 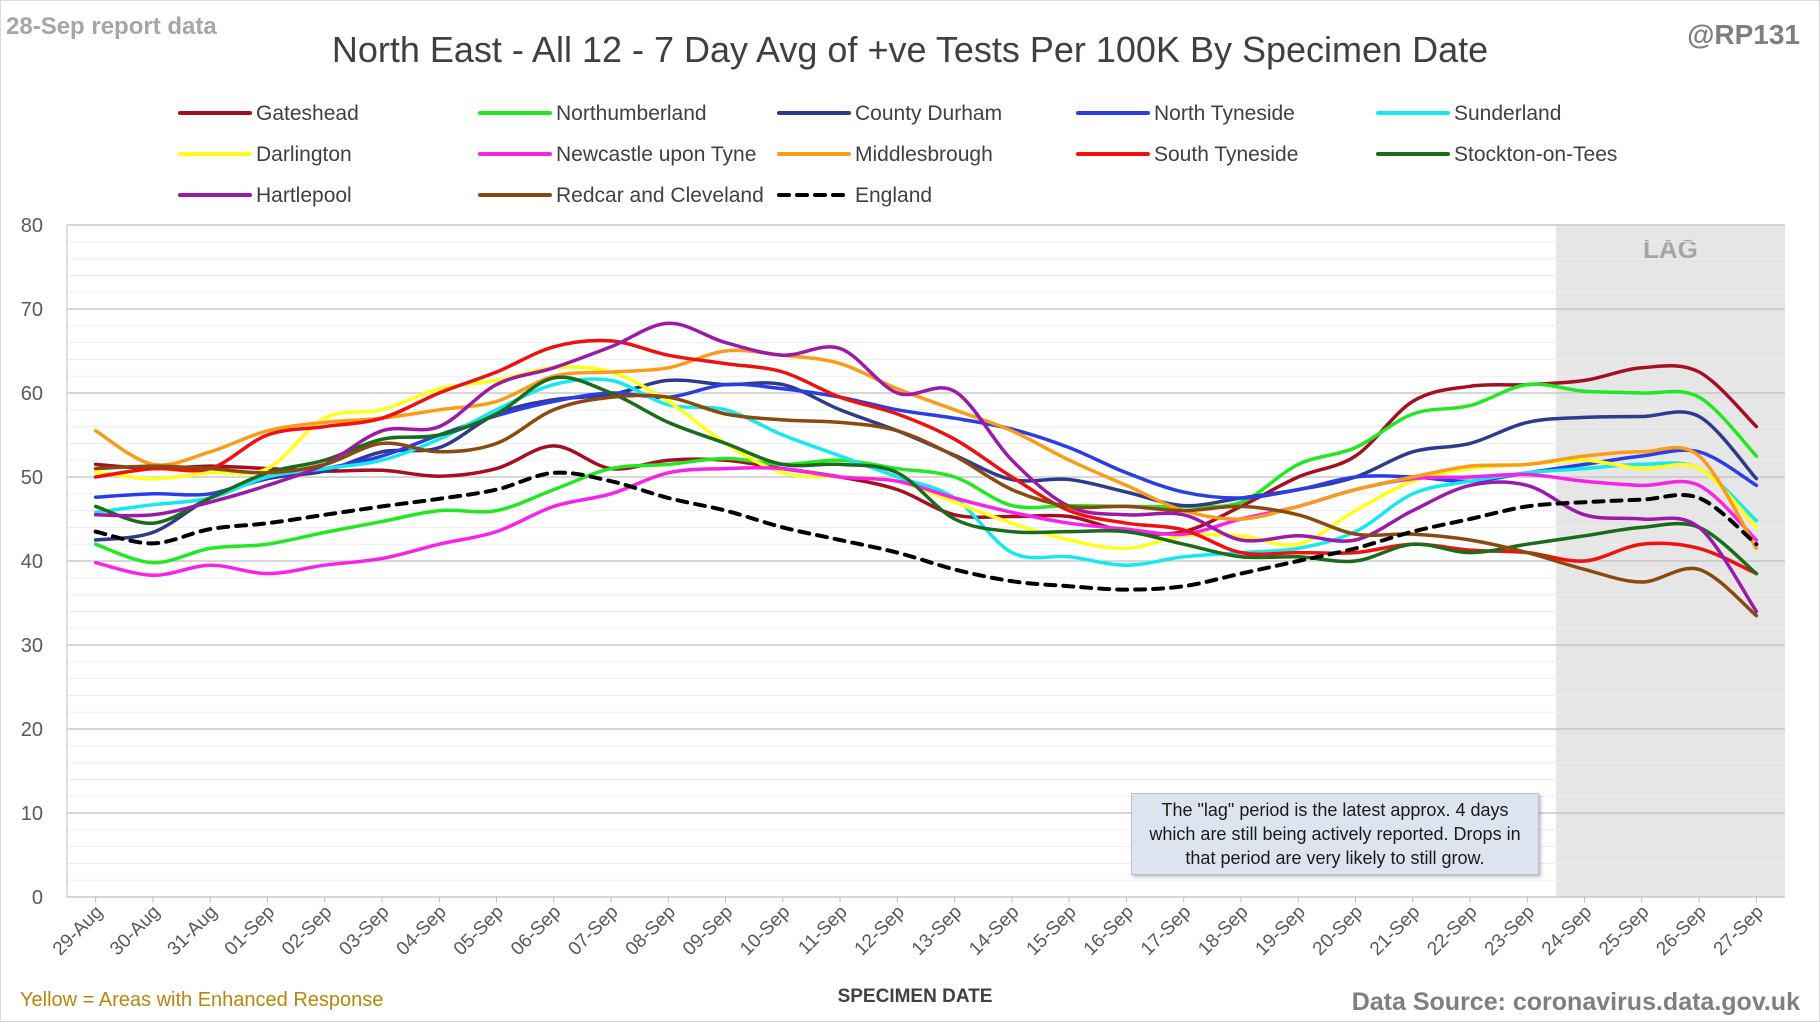 I want to click on legend-label: Hartlepool, so click(x=304, y=195).